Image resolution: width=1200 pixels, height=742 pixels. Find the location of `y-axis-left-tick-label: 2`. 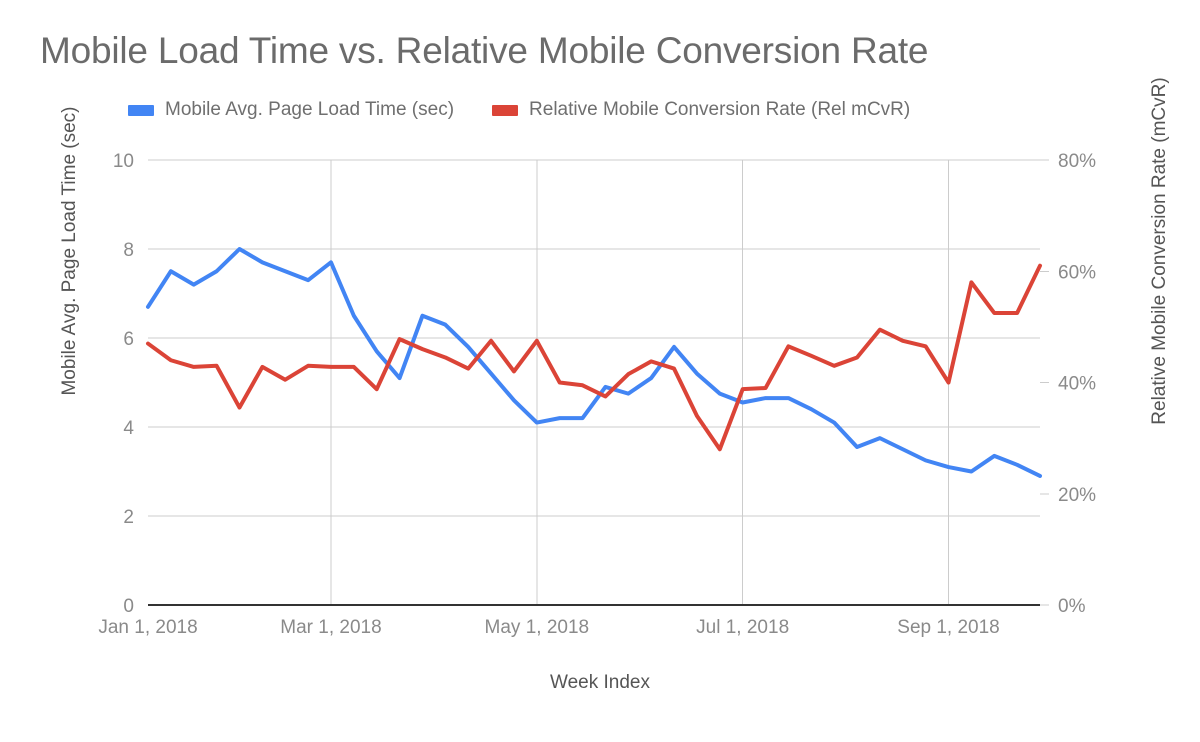

y-axis-left-tick-label: 2 is located at coordinates (128, 517).